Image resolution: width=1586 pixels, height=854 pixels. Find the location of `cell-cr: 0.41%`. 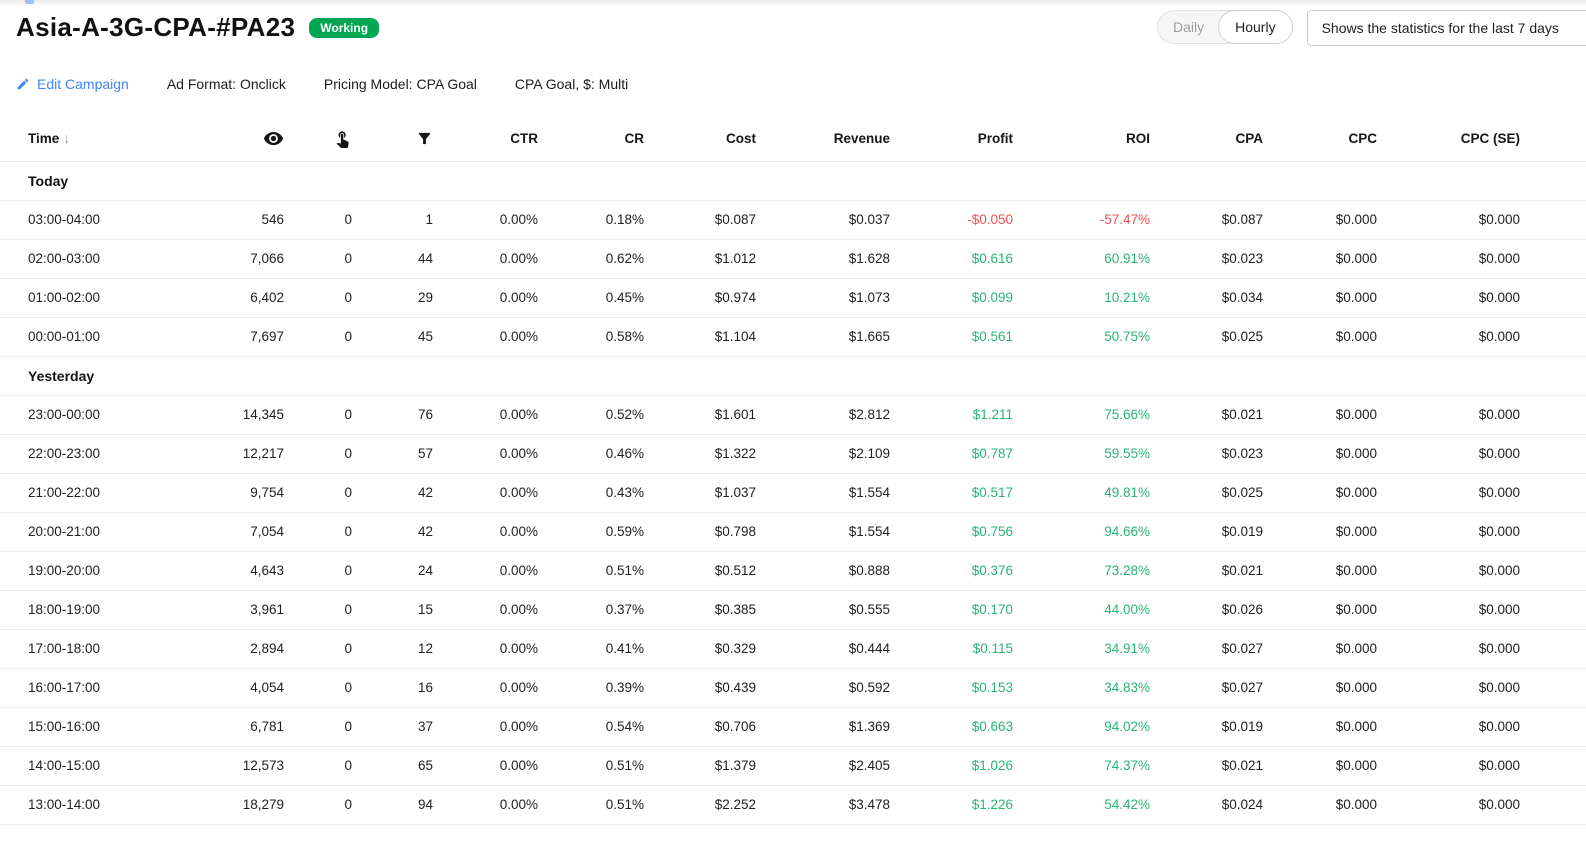

cell-cr: 0.41% is located at coordinates (591, 649).